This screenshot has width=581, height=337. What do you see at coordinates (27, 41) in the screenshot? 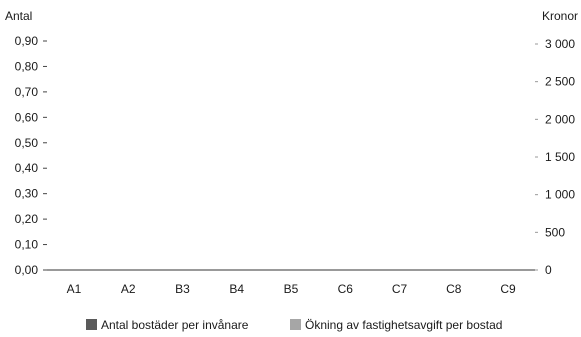
I see `left-tick-label: 0,90` at bounding box center [27, 41].